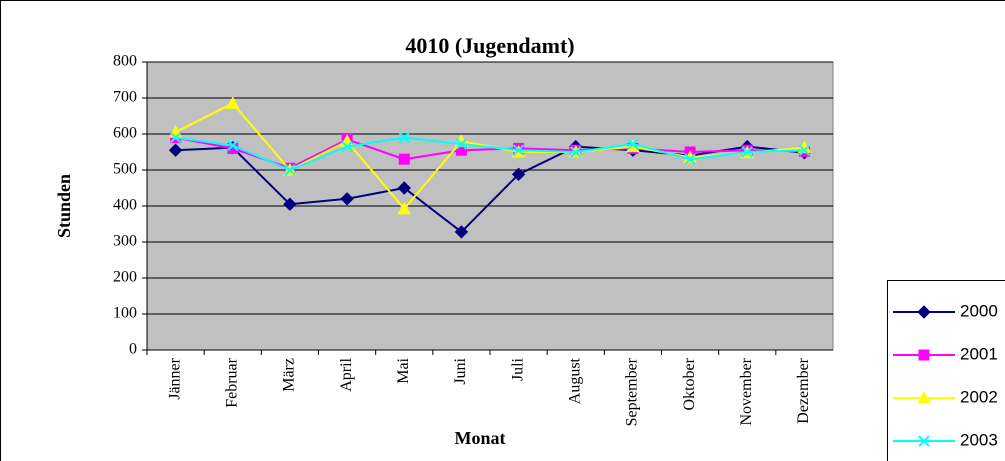  What do you see at coordinates (979, 353) in the screenshot?
I see `legend-label: 2001` at bounding box center [979, 353].